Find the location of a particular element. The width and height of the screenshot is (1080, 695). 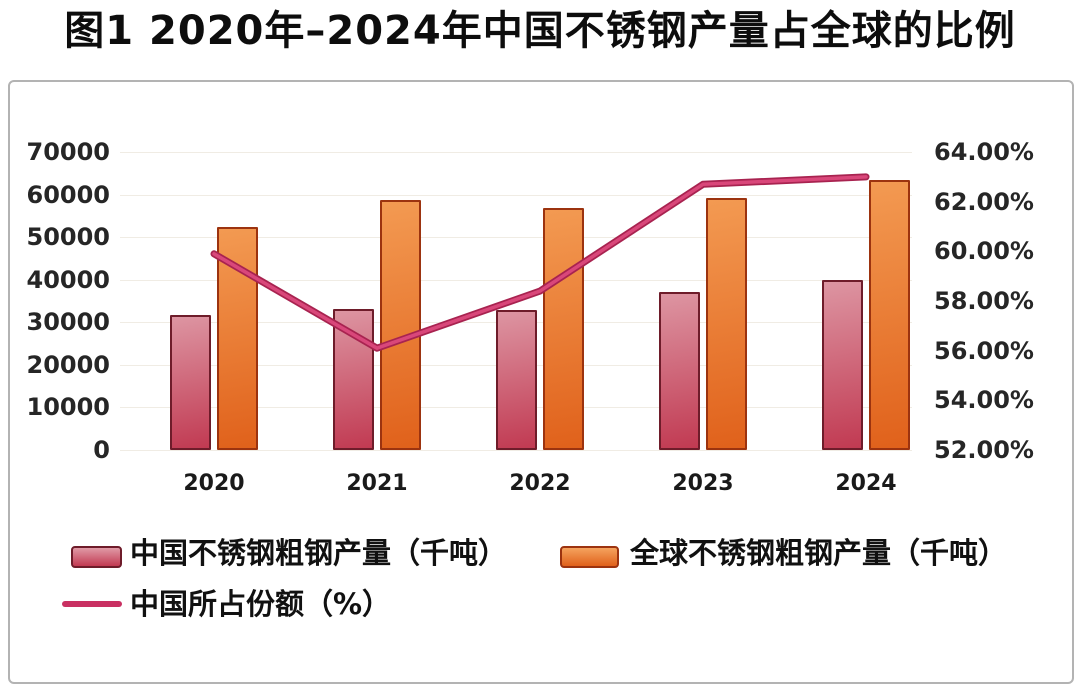

legend-label-china-bar: 中国不锈钢粗钢产量（千吨） is located at coordinates (319, 553).